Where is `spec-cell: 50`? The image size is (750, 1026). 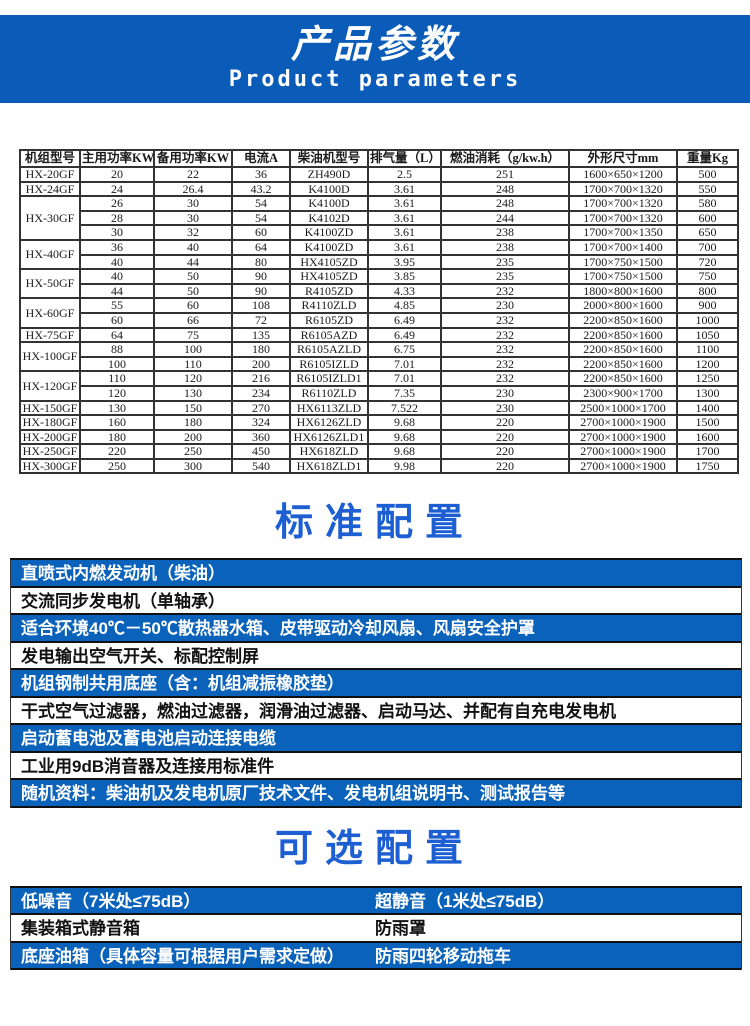 spec-cell: 50 is located at coordinates (193, 276).